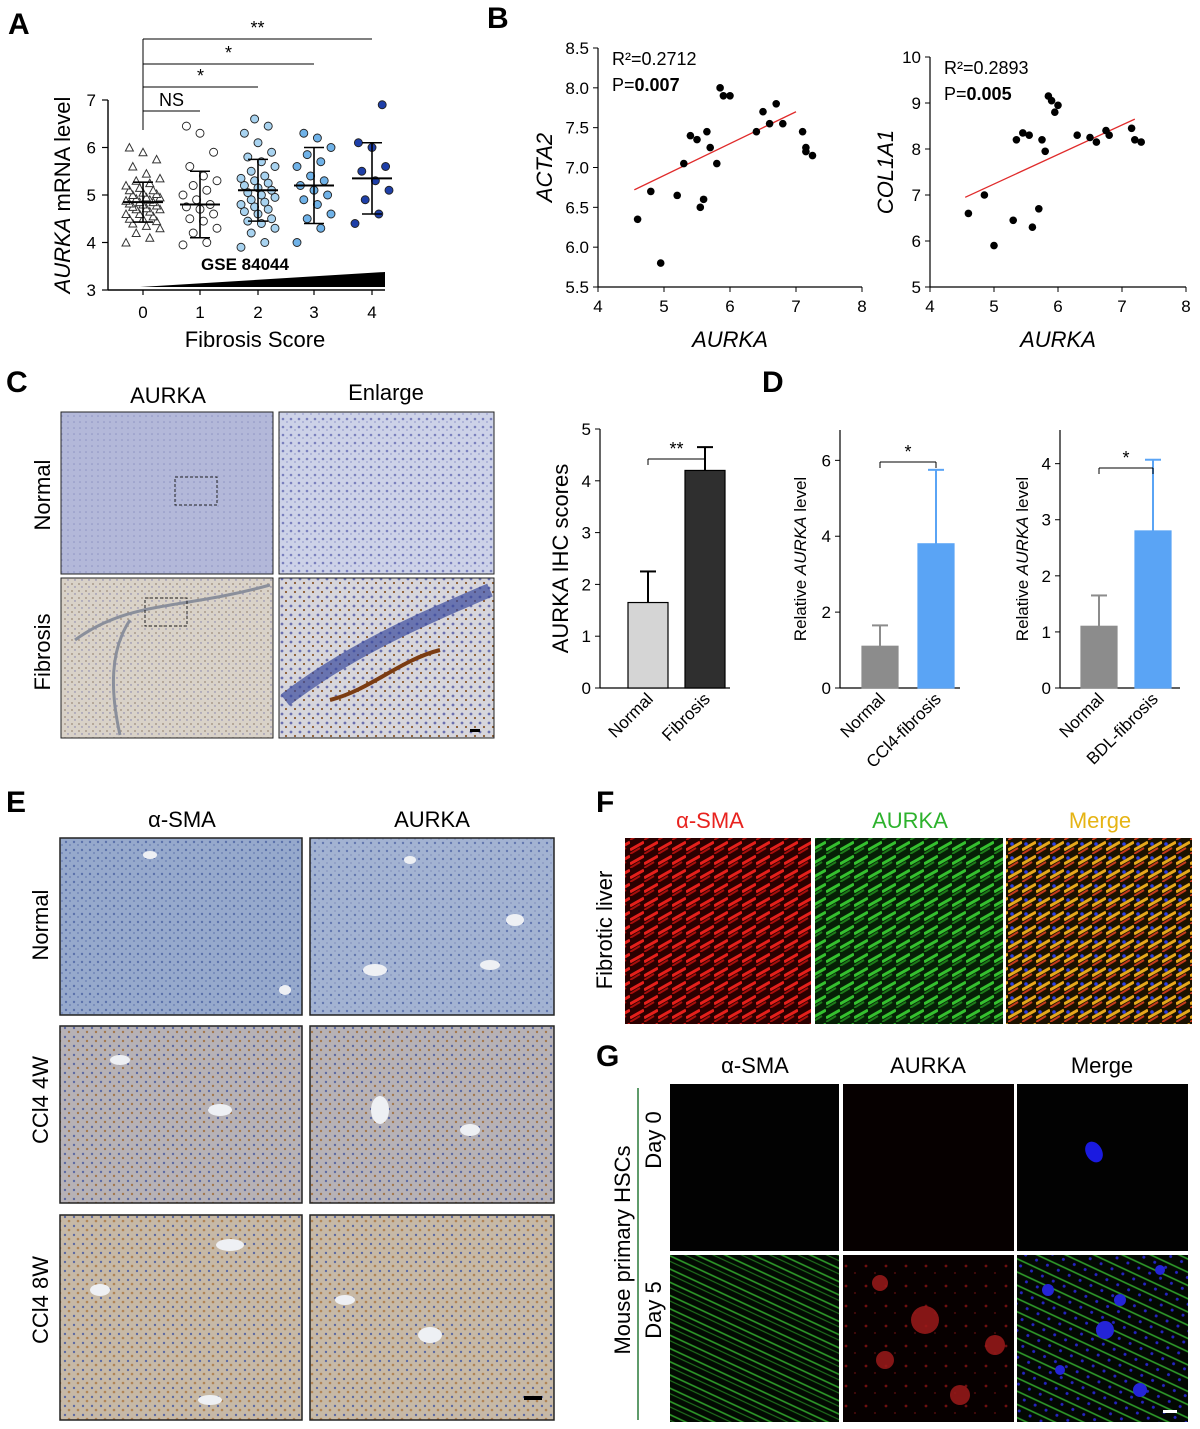  I want to click on b-x-tick-label: 7, so click(1121, 306).